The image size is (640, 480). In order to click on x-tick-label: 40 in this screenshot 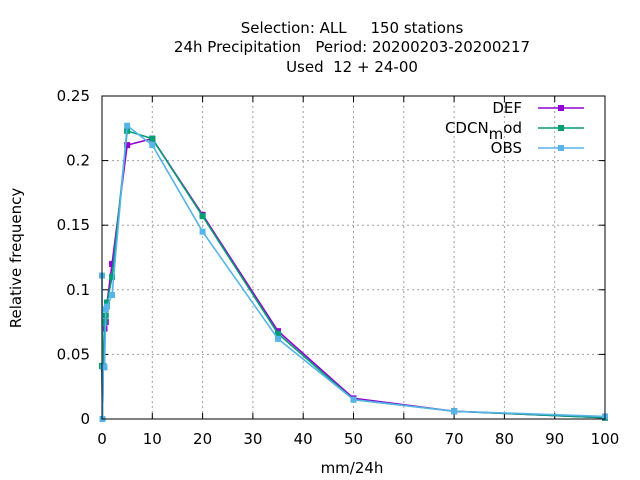, I will do `click(303, 439)`.